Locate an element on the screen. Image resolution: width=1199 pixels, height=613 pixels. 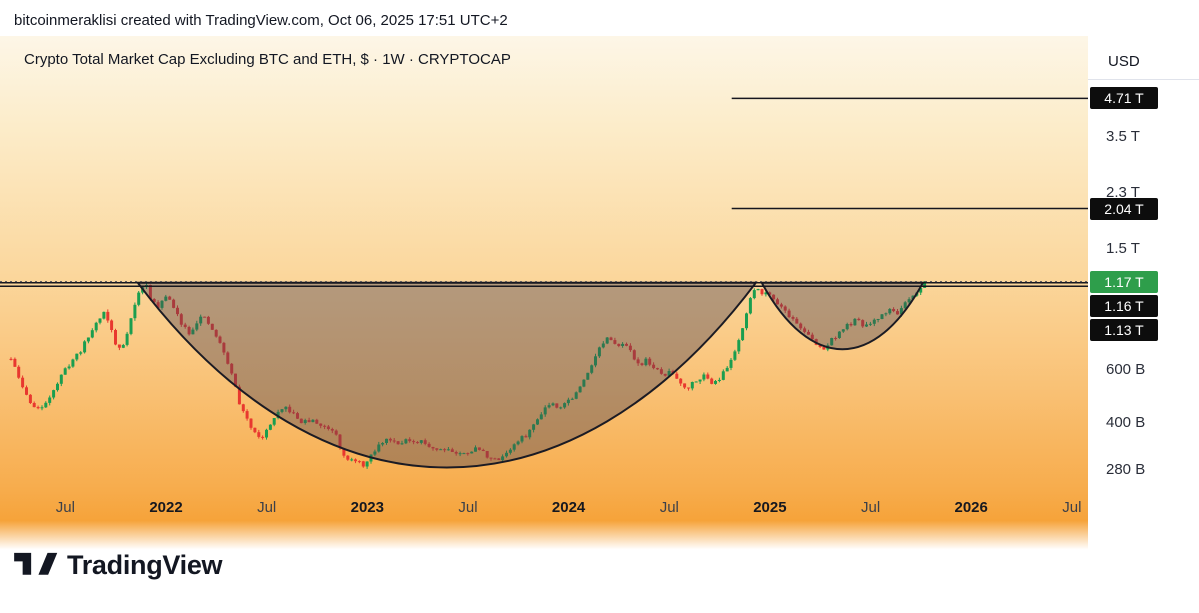
x-axis-tick: 2024 is located at coordinates (568, 507).